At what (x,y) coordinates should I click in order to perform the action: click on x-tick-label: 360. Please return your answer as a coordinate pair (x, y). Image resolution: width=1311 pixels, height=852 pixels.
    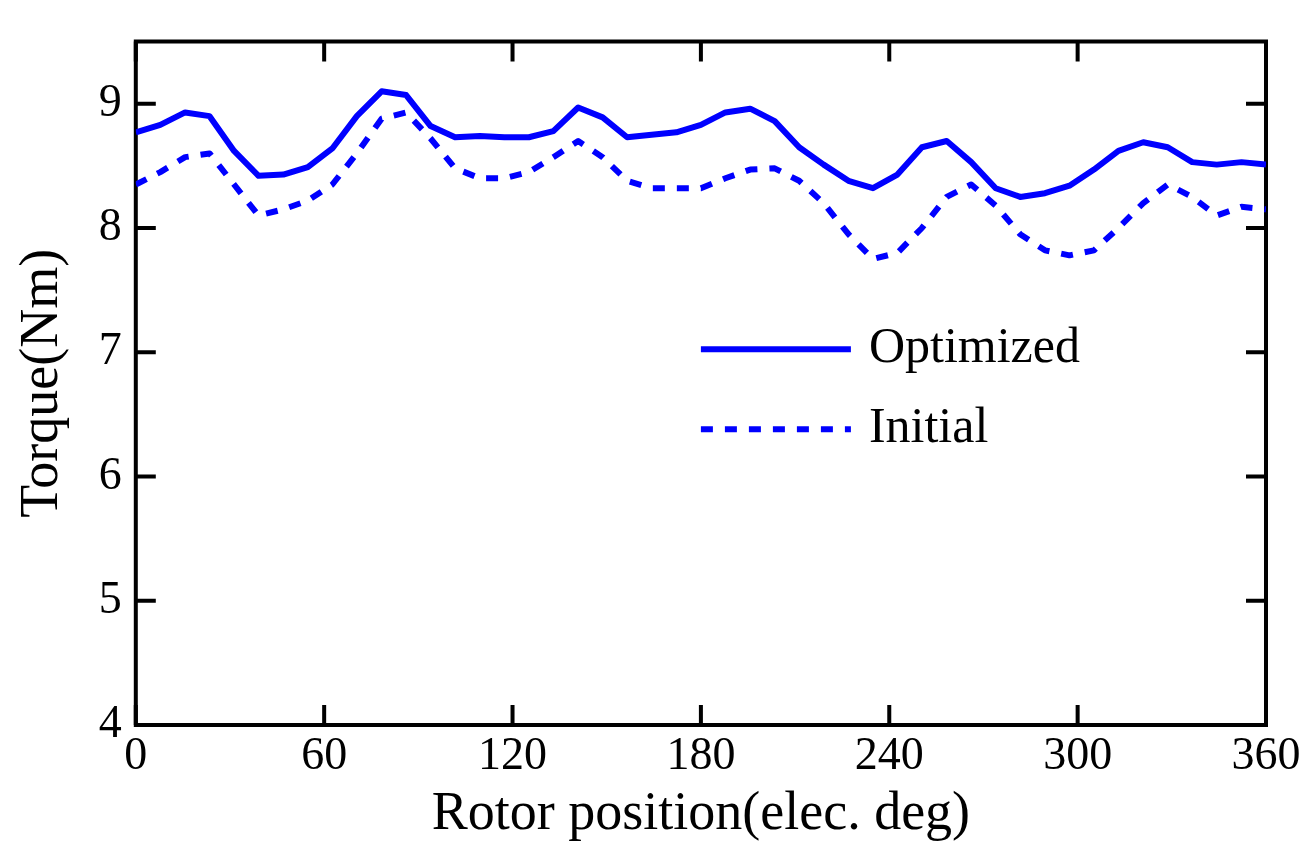
    Looking at the image, I should click on (1266, 753).